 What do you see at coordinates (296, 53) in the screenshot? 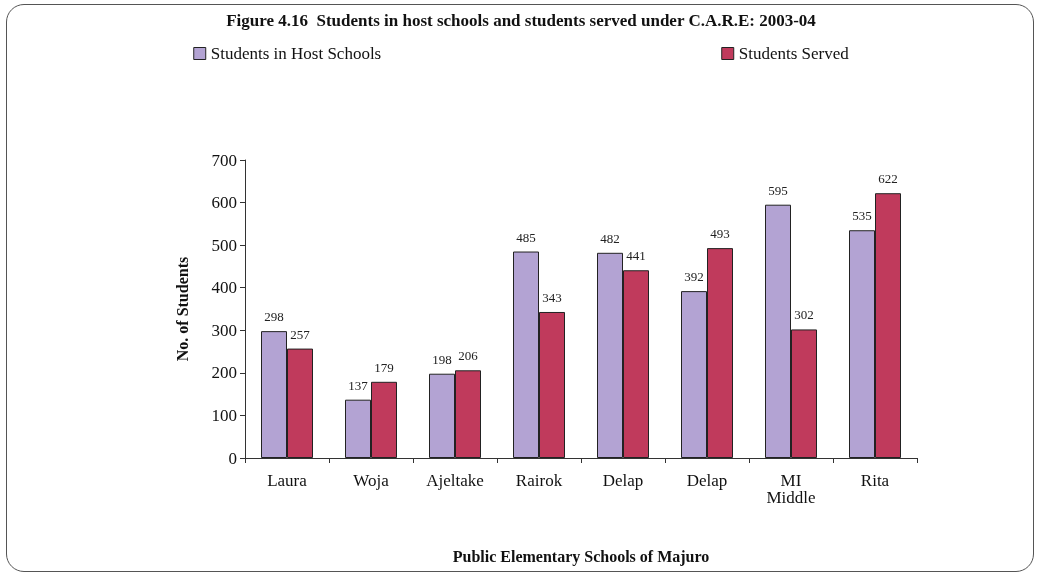
I see `legend-label: Students in Host Schools` at bounding box center [296, 53].